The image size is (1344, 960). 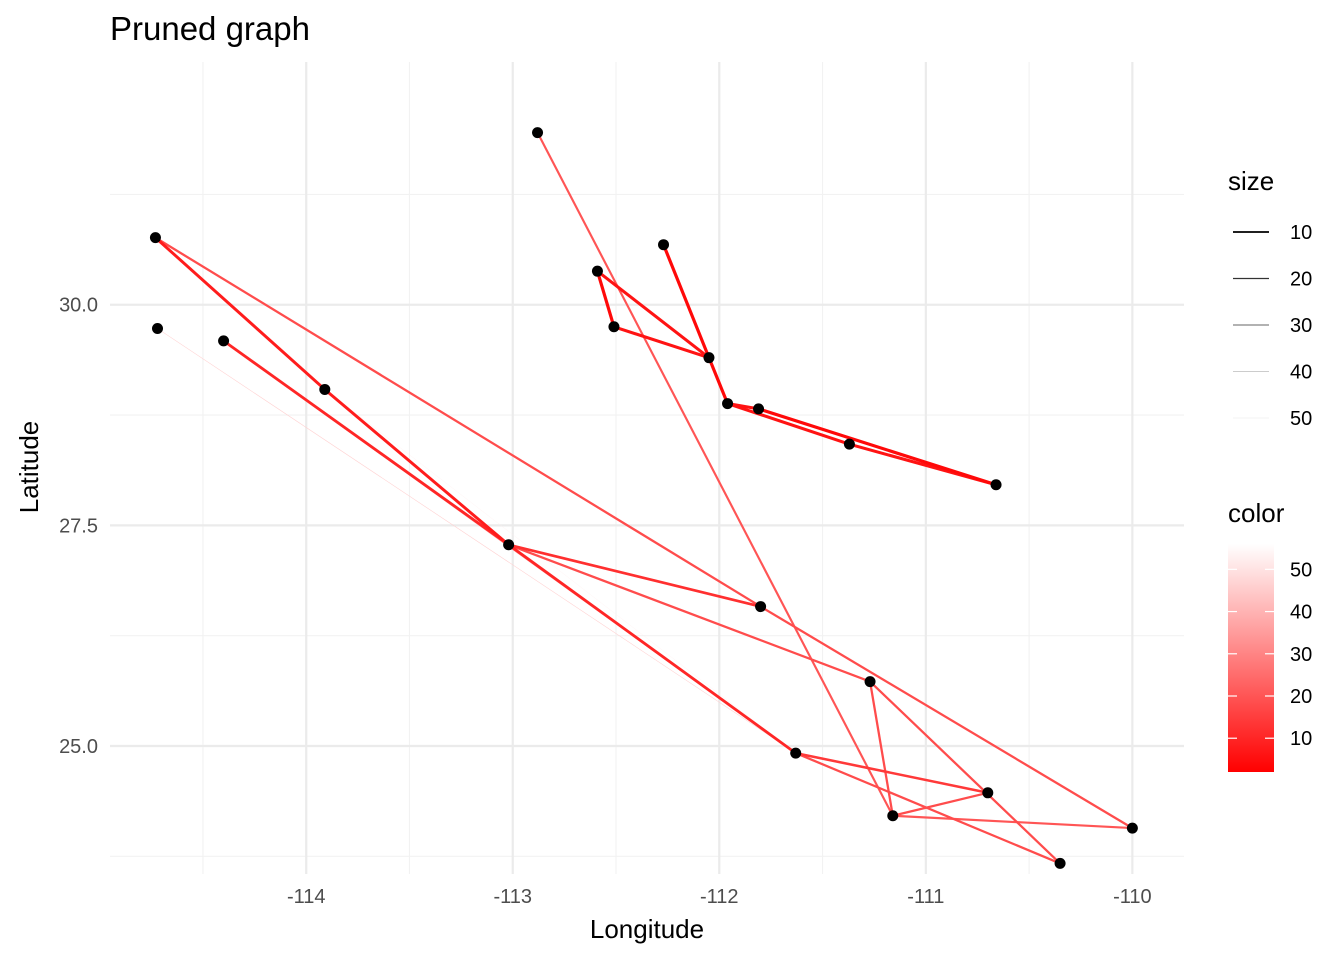 I want to click on color-legend: color 10 20 30 40 50, so click(x=1270, y=635).